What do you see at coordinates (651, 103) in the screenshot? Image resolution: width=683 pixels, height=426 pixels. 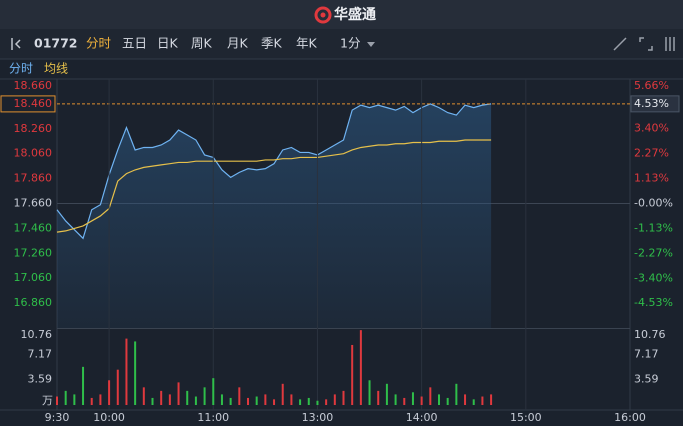 I see `y2-tick-label: 4.53%` at bounding box center [651, 103].